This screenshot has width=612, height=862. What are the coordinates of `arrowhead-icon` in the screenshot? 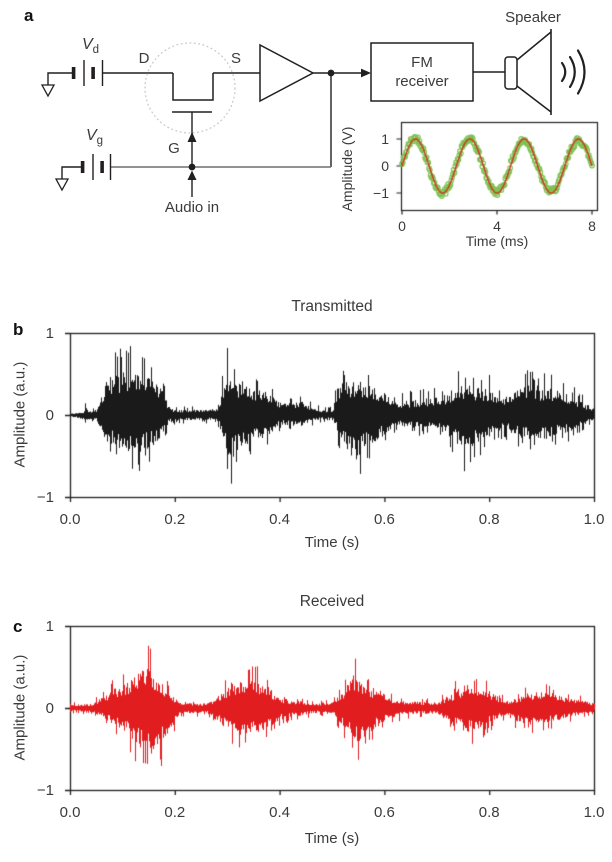 It's located at (366, 73).